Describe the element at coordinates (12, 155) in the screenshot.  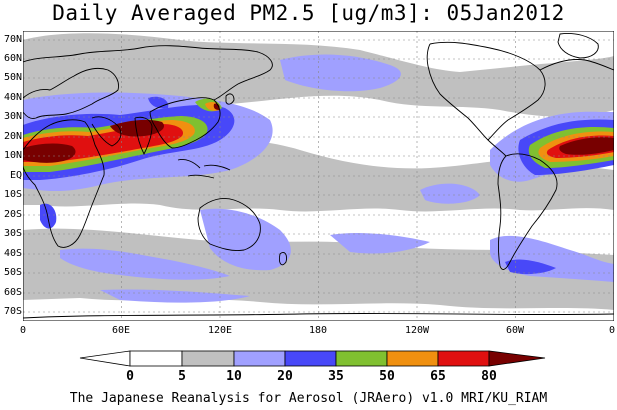
I see `lat-label: 10N` at that location.